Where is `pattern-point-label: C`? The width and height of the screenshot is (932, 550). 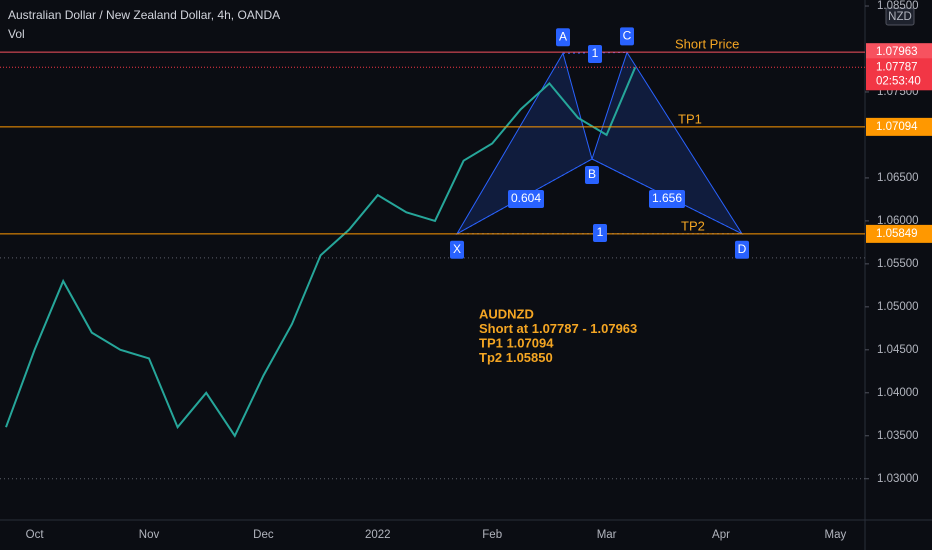 pattern-point-label: C is located at coordinates (627, 36).